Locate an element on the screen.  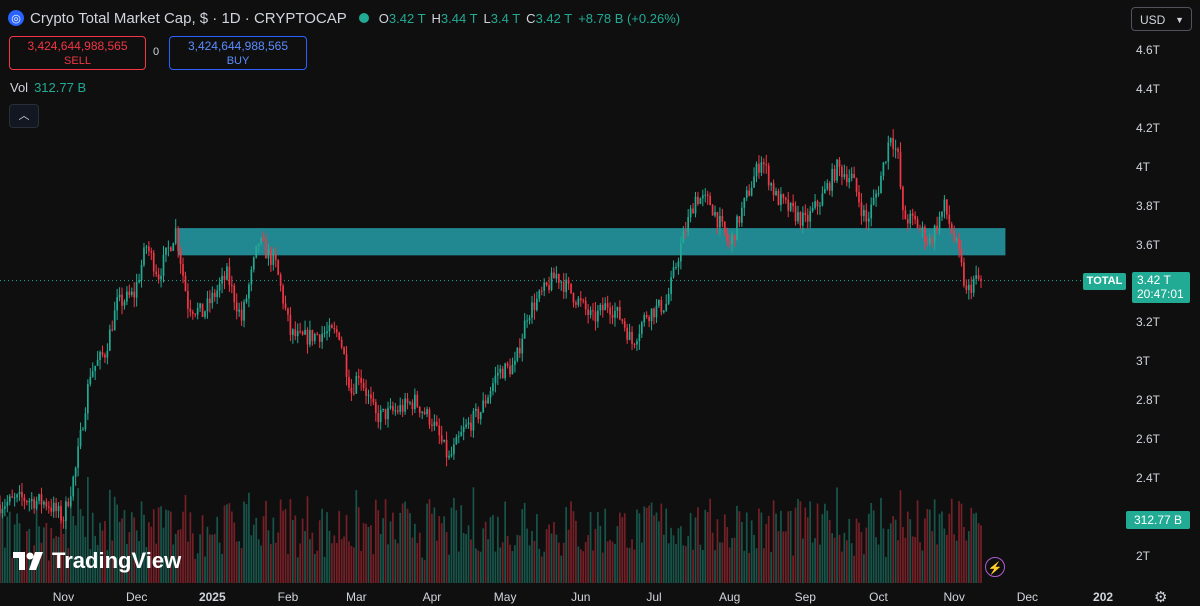
lightning-icon: ⚡ is located at coordinates (995, 567).